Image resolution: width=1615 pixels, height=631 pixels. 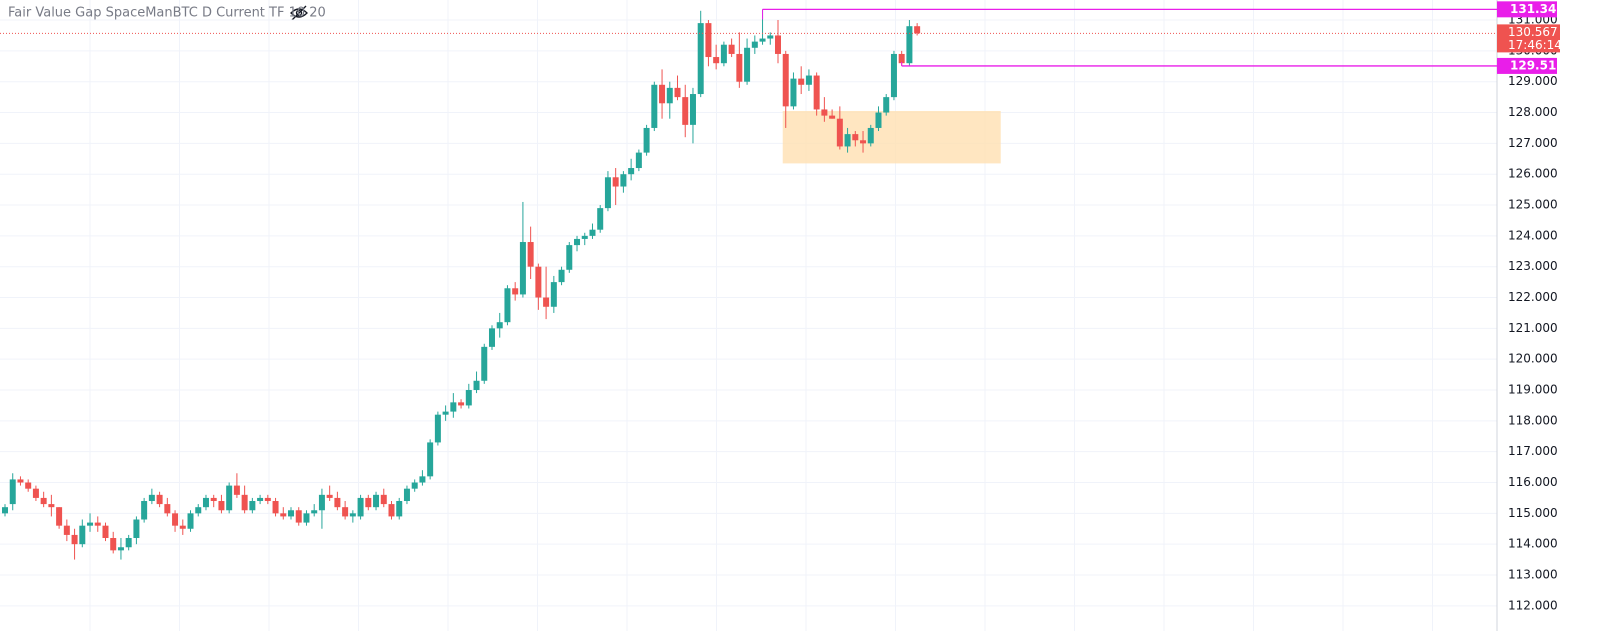 I want to click on y-tick-label: 123.000, so click(x=1533, y=266).